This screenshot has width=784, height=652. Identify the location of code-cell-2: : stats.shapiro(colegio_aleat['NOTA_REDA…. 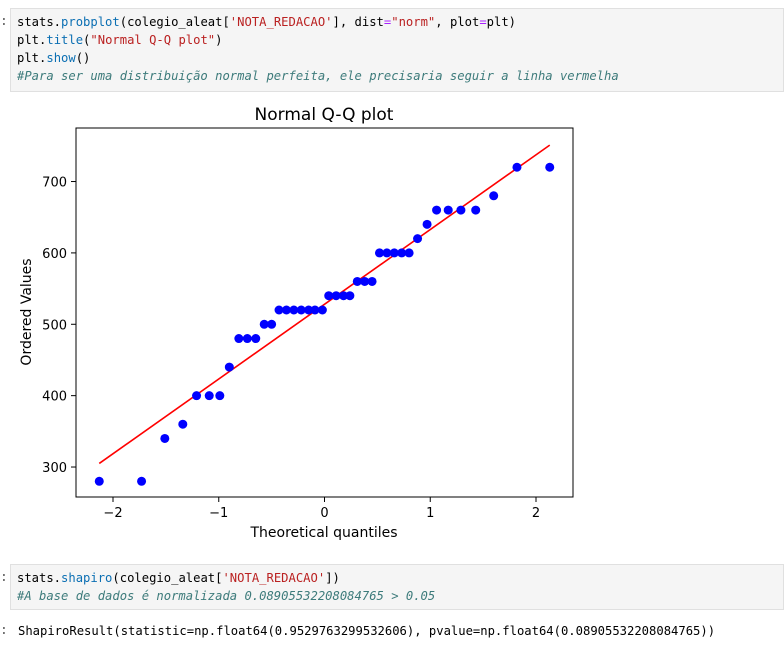
(392, 587).